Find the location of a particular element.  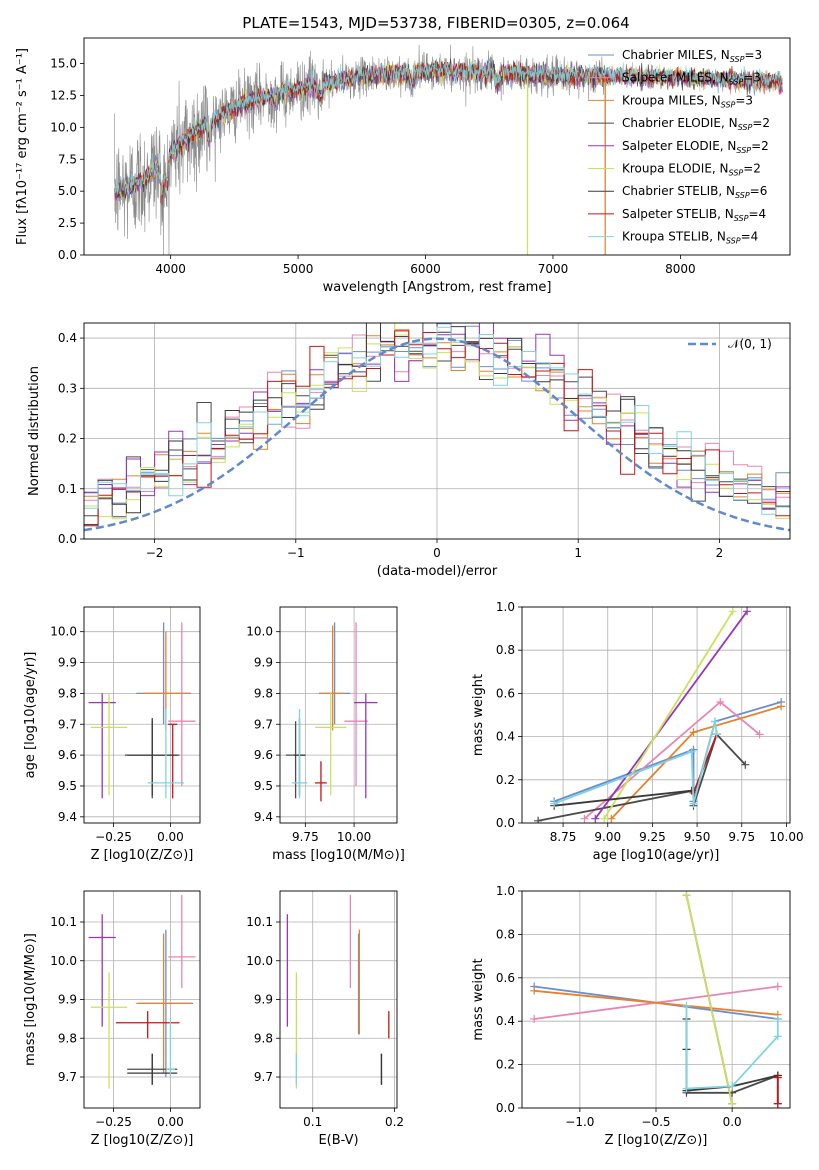

y-tick-label: 0.8 is located at coordinates (505, 934).